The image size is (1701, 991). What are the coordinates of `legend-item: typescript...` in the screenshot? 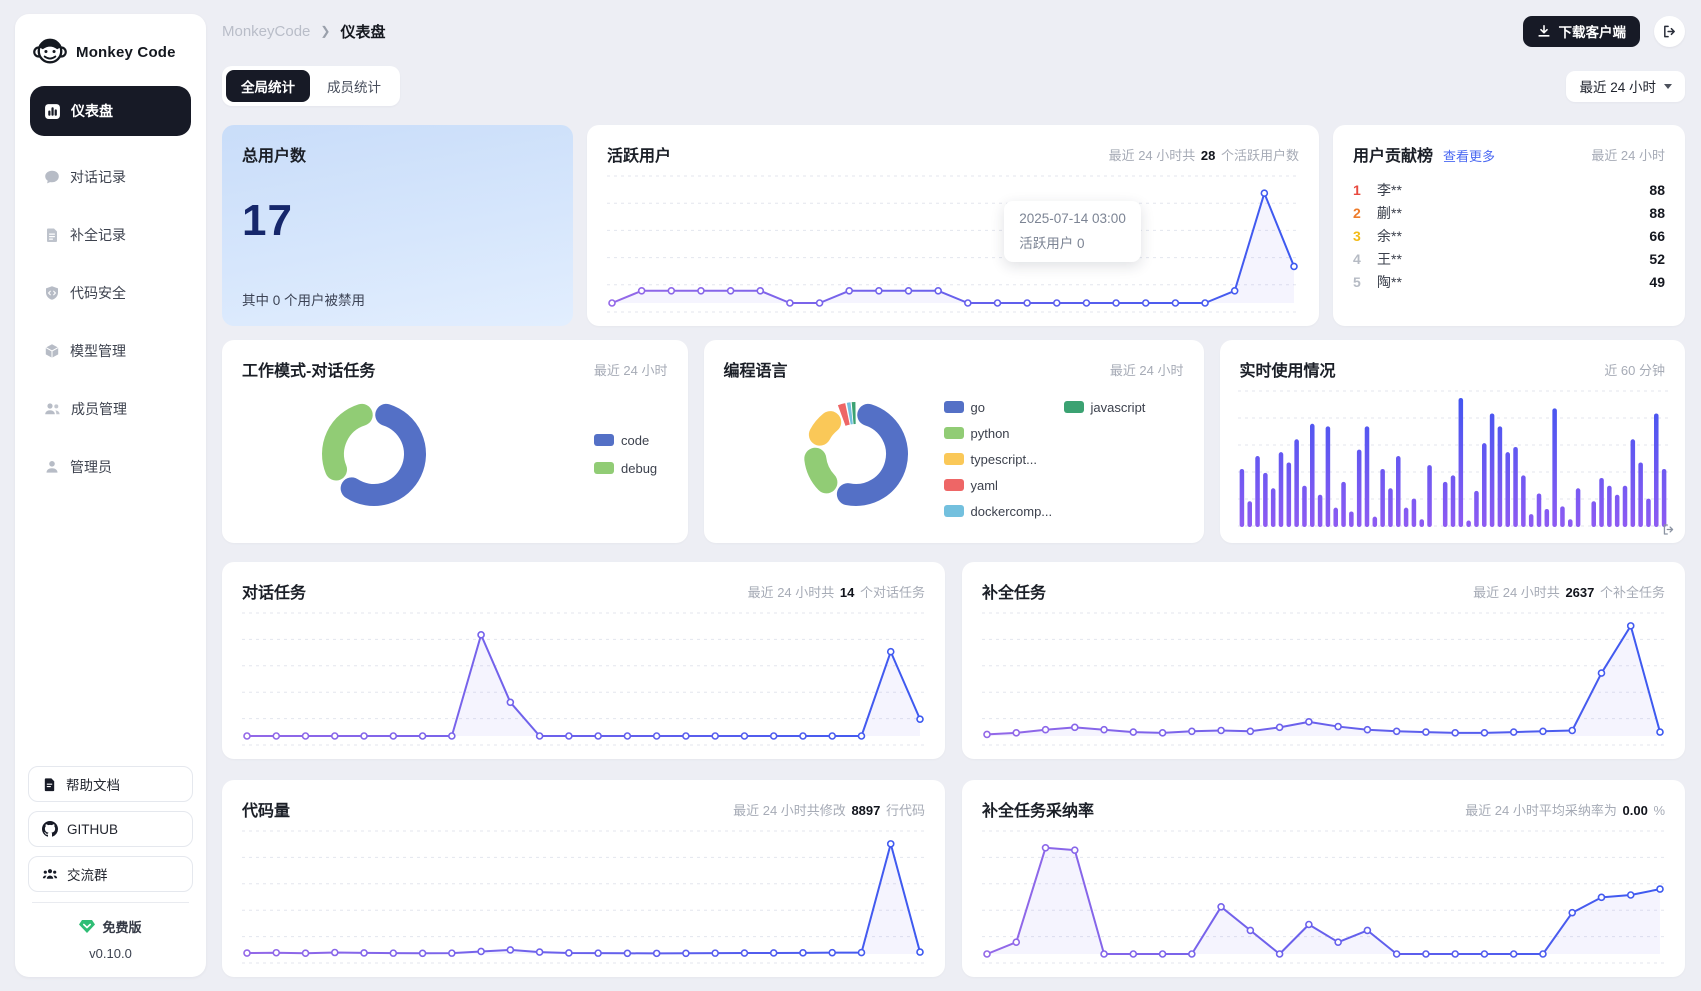 It's located at (1003, 459).